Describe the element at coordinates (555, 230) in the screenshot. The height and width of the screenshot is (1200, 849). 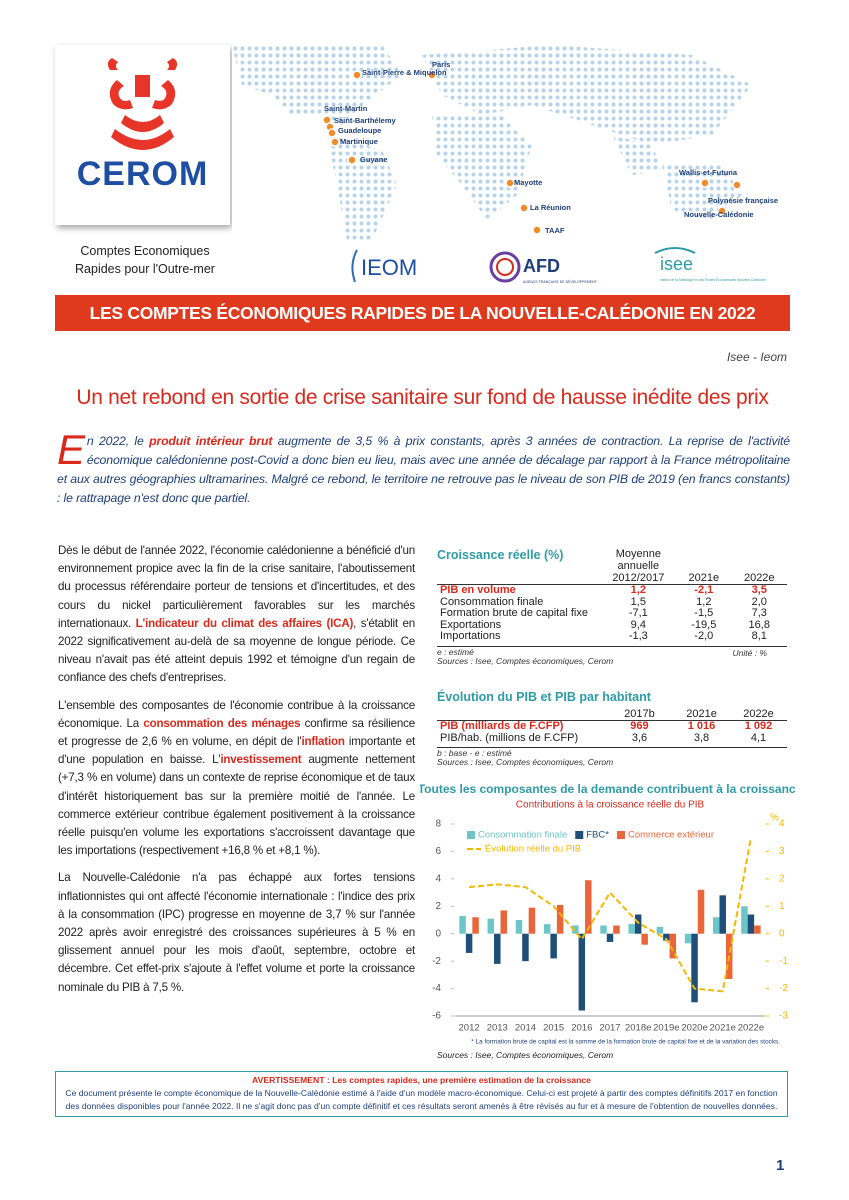
I see `map-label: TAAF` at that location.